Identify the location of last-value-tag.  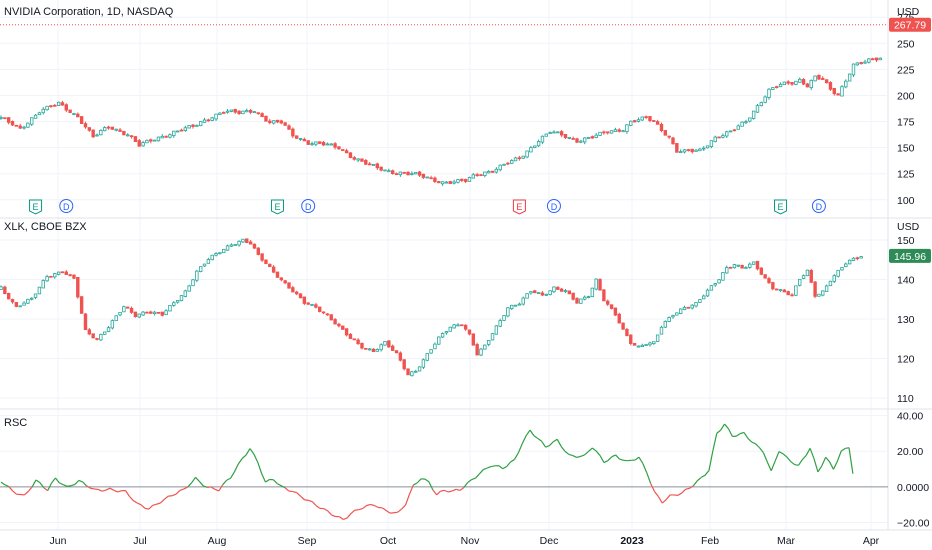
(910, 255).